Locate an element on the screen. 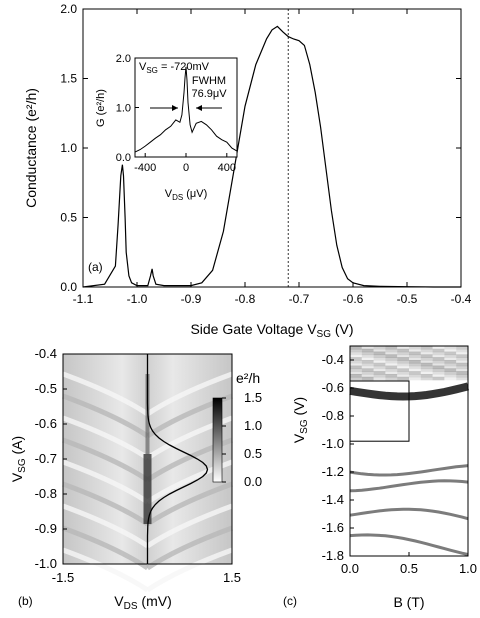  panel-c-xtick-label: 0.0 is located at coordinates (350, 568).